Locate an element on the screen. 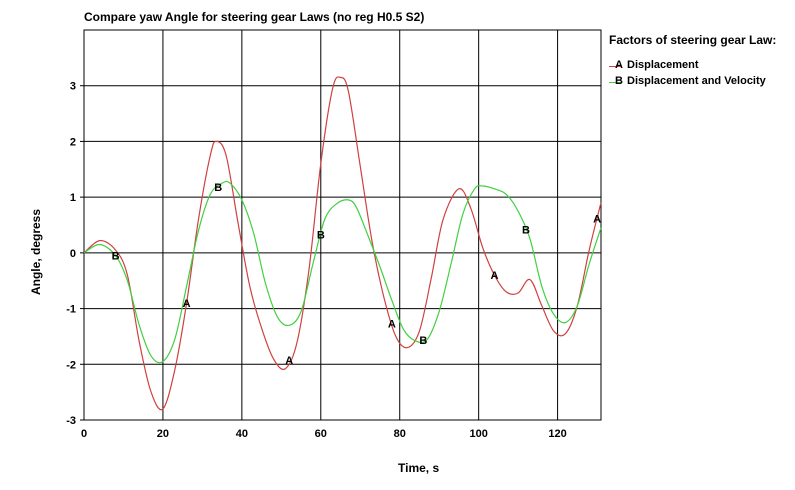 This screenshot has width=795, height=490. legend-item-displacement-velocity: B Displacement and Velocity is located at coordinates (702, 82).